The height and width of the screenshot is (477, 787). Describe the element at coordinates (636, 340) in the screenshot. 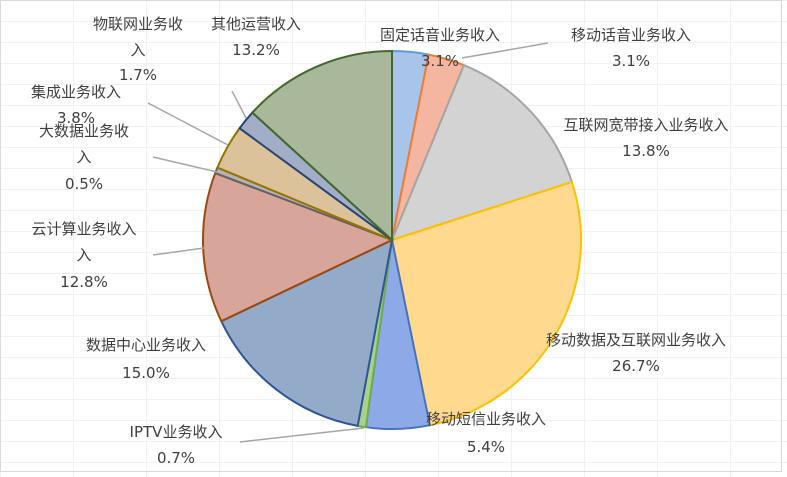

I see `slice-label: 移动数据及互联网业务收入` at that location.